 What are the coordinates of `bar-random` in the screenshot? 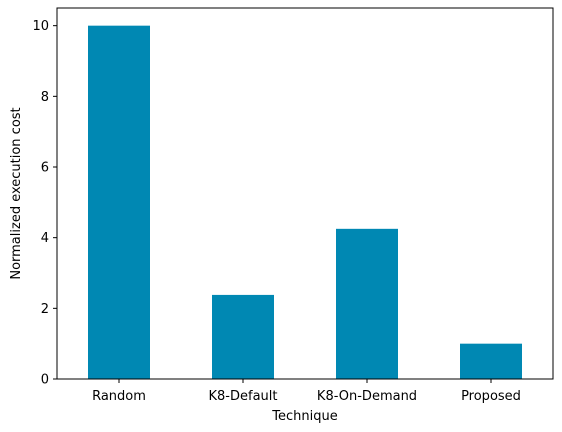 It's located at (119, 202).